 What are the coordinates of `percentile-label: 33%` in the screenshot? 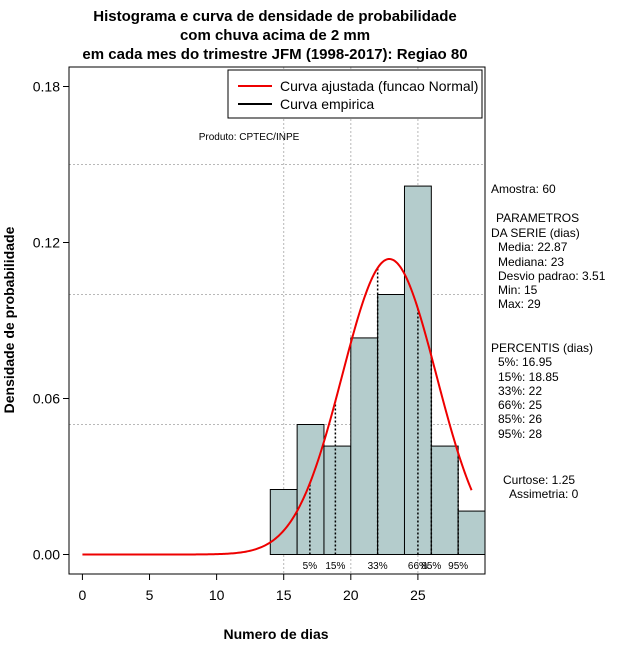 It's located at (378, 566).